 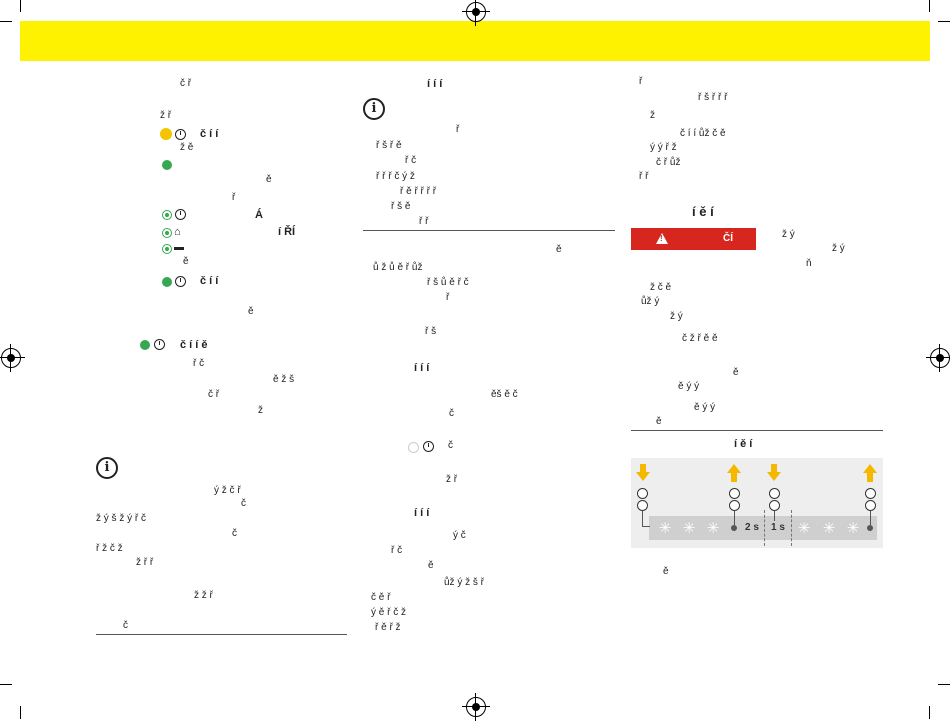 What do you see at coordinates (661, 287) in the screenshot?
I see `body-text: ž č ě` at bounding box center [661, 287].